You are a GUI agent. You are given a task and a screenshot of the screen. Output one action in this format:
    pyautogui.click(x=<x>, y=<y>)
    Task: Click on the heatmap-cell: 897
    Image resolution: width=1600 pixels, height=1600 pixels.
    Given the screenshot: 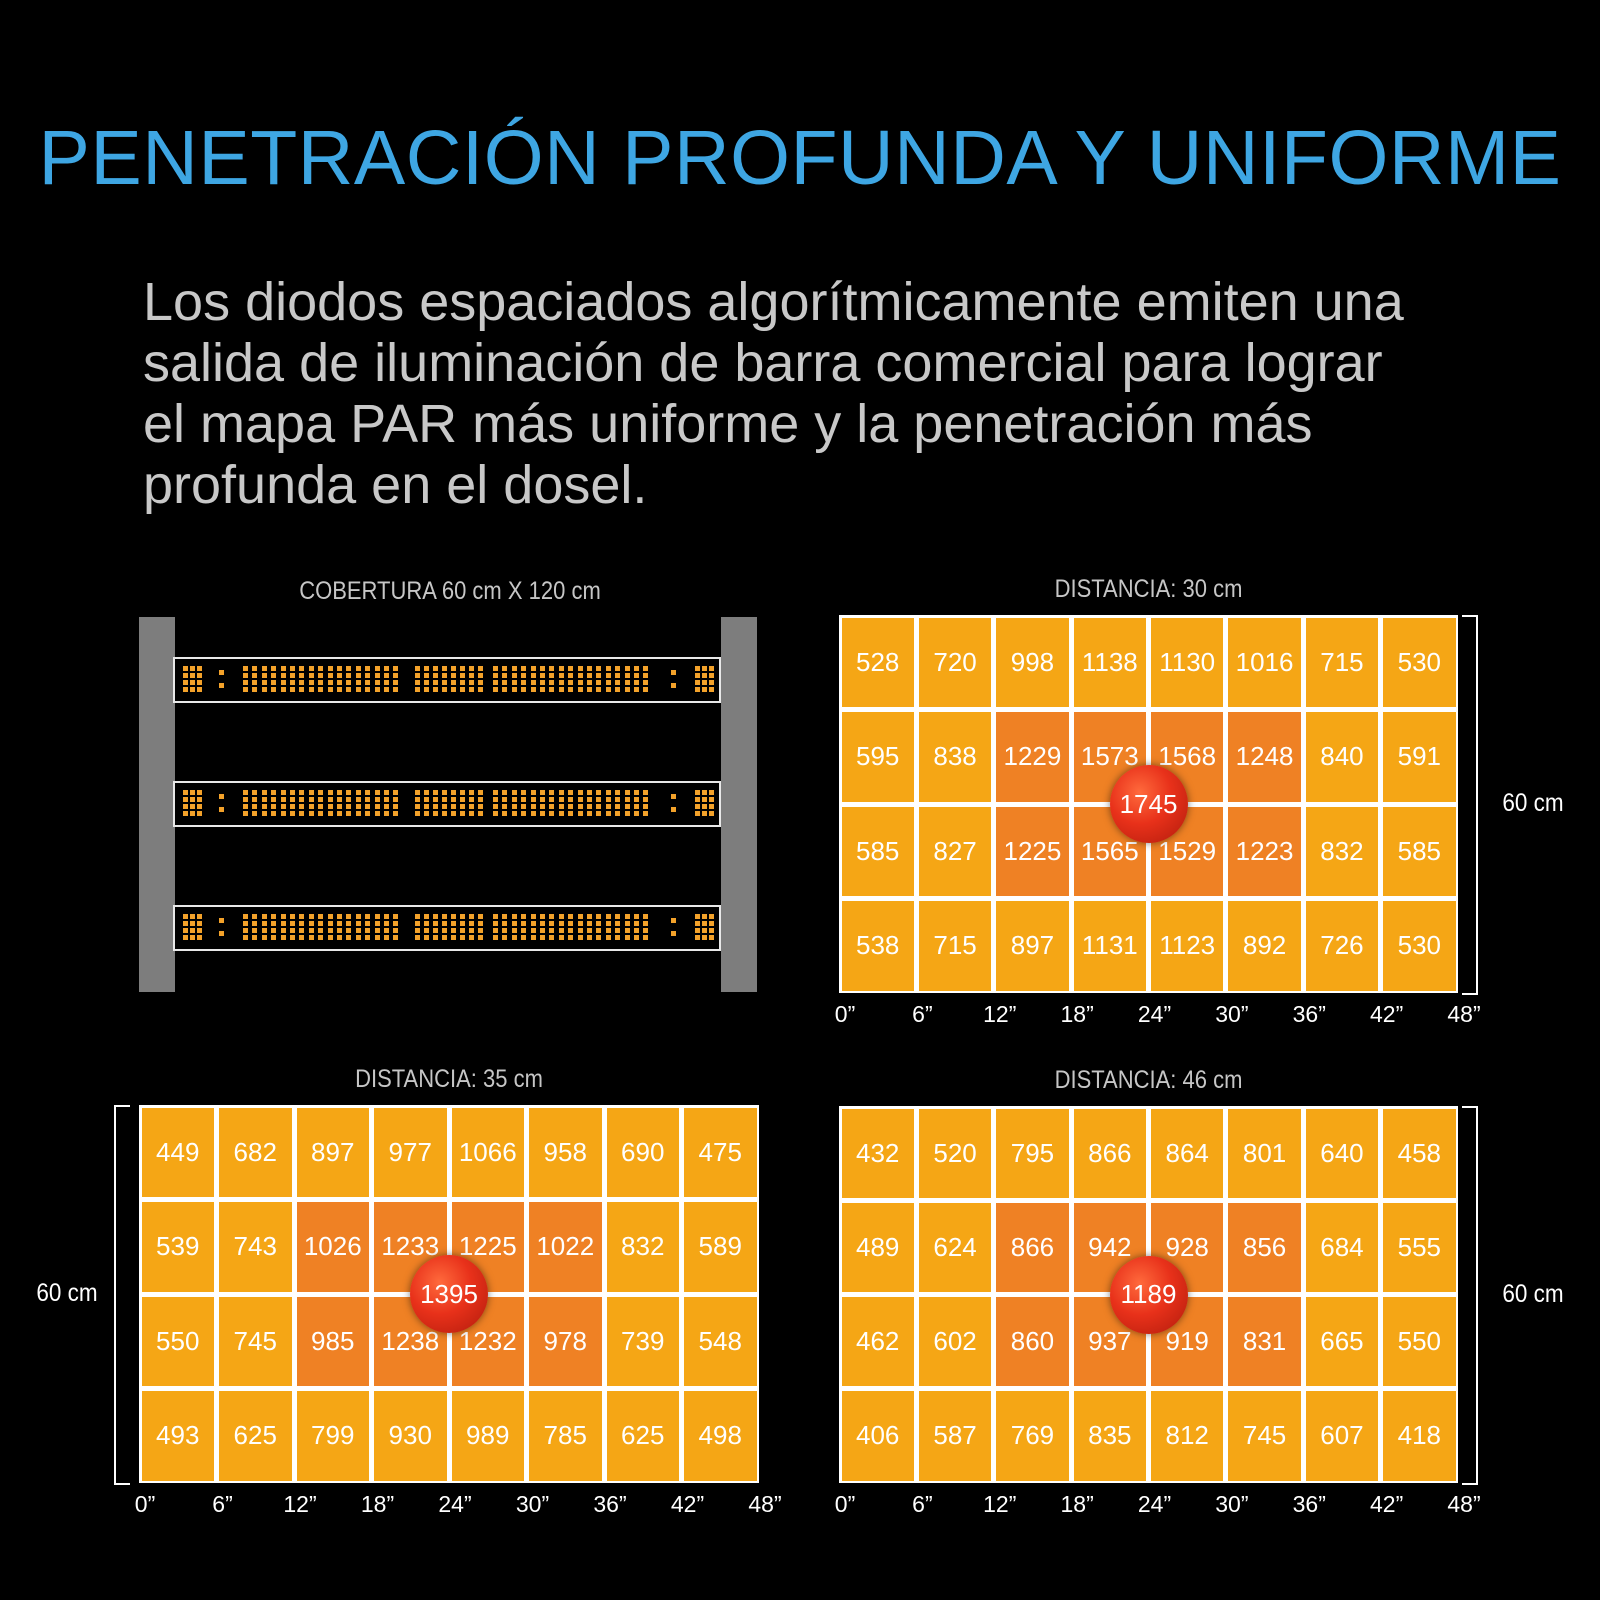 What is the action you would take?
    pyautogui.click(x=332, y=1152)
    